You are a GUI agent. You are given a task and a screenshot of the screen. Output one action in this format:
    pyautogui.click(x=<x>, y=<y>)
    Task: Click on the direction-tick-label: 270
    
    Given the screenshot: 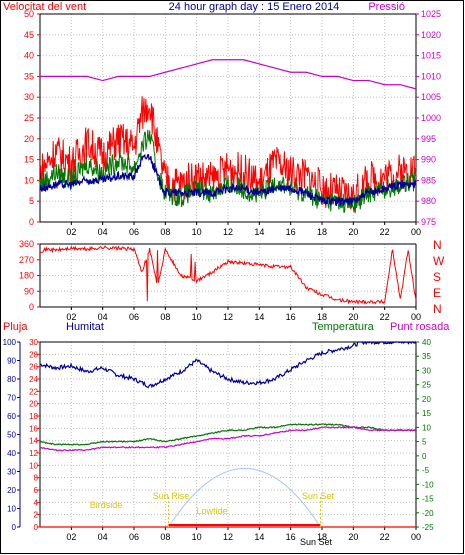 What is the action you would take?
    pyautogui.click(x=26, y=260)
    